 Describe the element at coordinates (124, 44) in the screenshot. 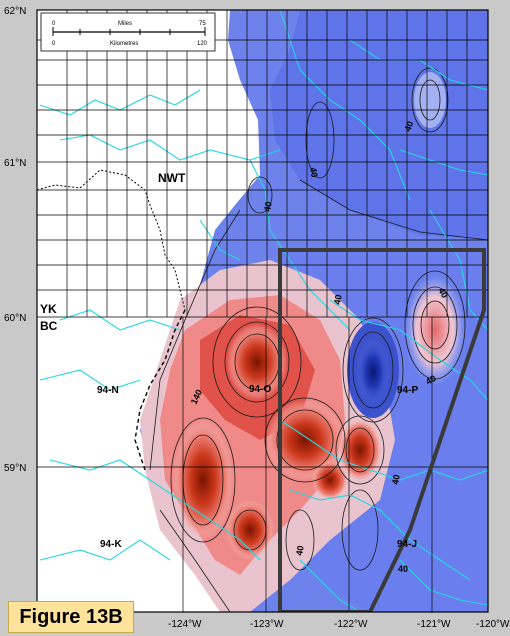

I see `scale-km-unit: Kilometres` at that location.